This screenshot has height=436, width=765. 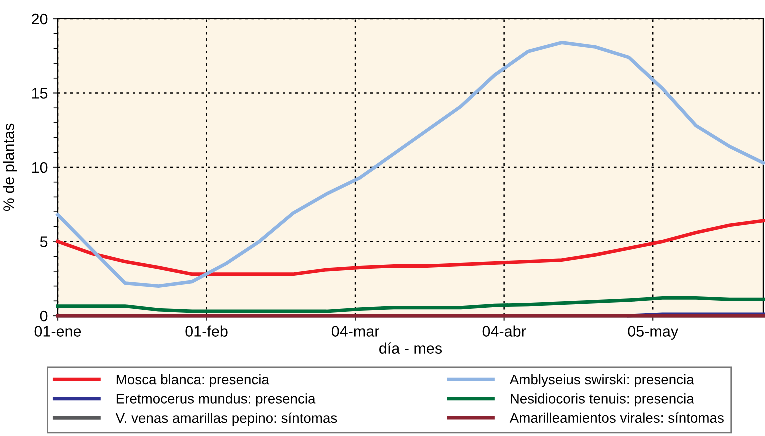 I want to click on y-tick-label: 5, so click(x=44, y=242).